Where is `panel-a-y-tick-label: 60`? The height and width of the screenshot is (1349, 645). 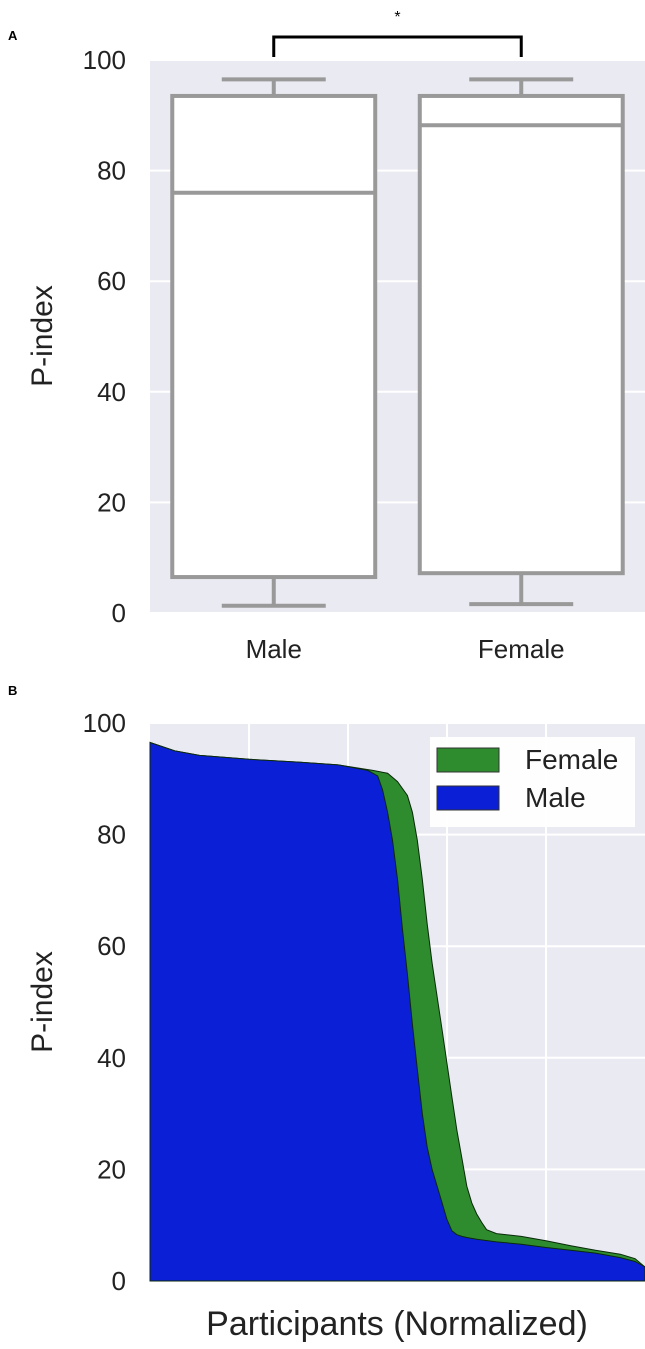 panel-a-y-tick-label: 60 is located at coordinates (111, 281).